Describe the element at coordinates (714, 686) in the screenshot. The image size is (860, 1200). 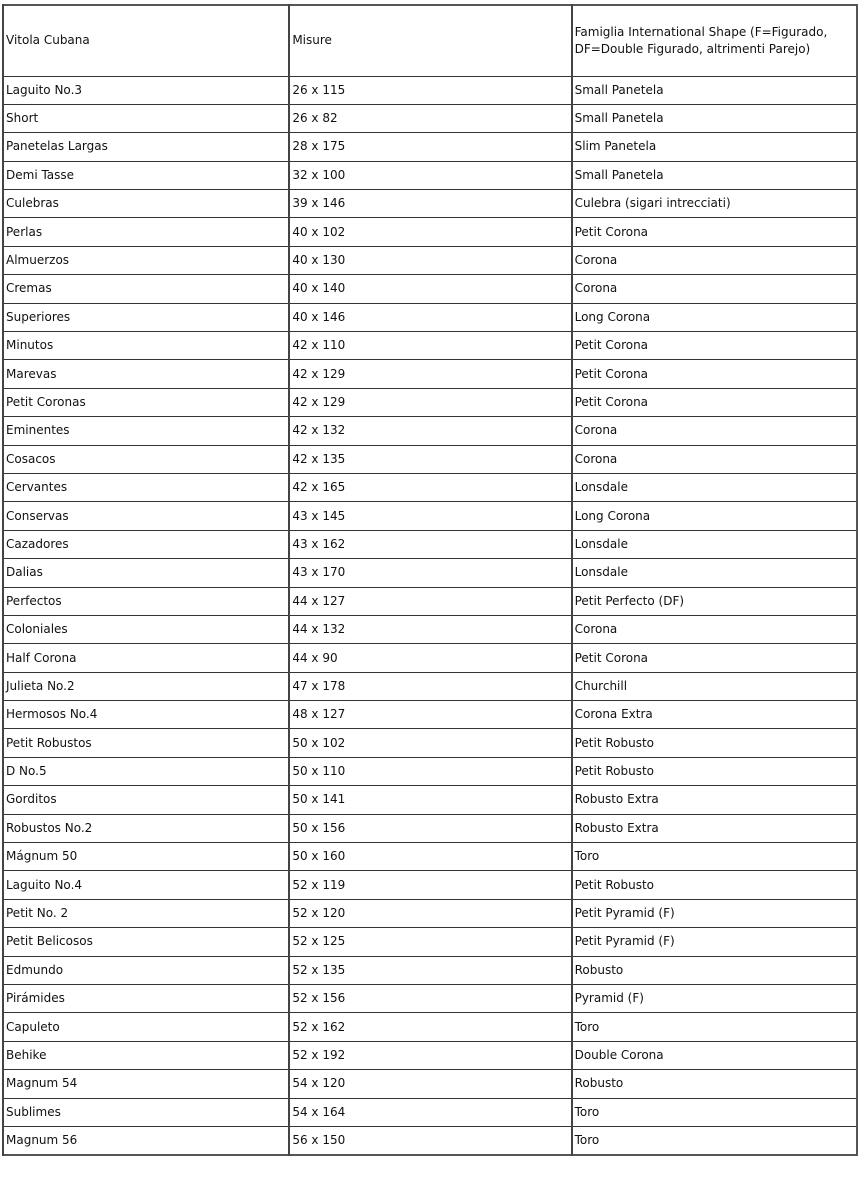
I see `cell-famiglia: Churchill` at that location.